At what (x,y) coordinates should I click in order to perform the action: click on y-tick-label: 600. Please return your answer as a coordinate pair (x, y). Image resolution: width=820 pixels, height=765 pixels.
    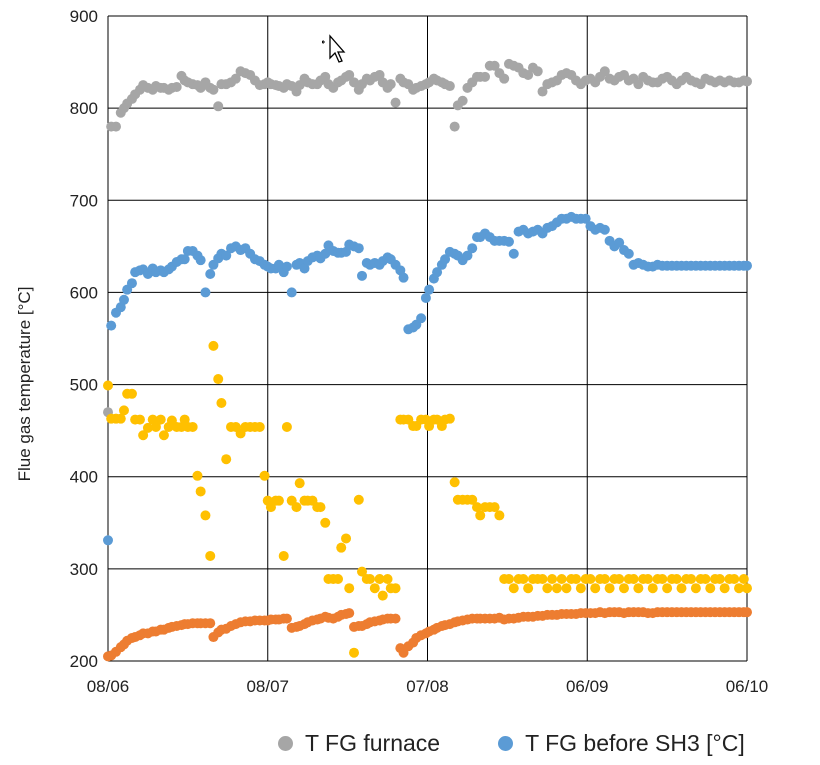
    Looking at the image, I should click on (84, 292).